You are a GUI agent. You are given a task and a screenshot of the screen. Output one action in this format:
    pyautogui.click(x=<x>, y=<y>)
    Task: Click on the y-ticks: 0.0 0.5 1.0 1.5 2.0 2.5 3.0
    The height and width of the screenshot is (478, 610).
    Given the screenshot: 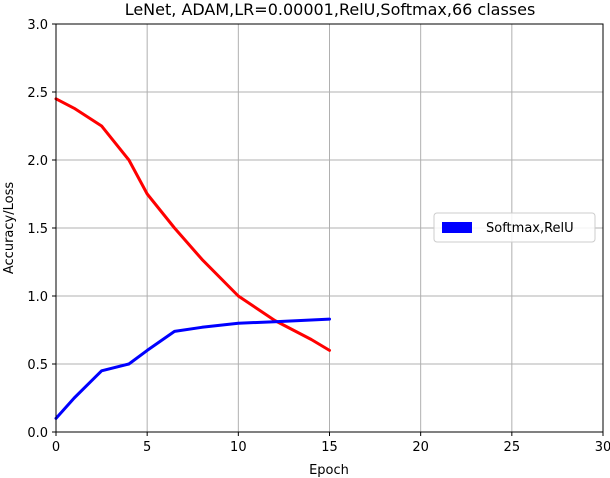 What is the action you would take?
    pyautogui.click(x=41, y=229)
    